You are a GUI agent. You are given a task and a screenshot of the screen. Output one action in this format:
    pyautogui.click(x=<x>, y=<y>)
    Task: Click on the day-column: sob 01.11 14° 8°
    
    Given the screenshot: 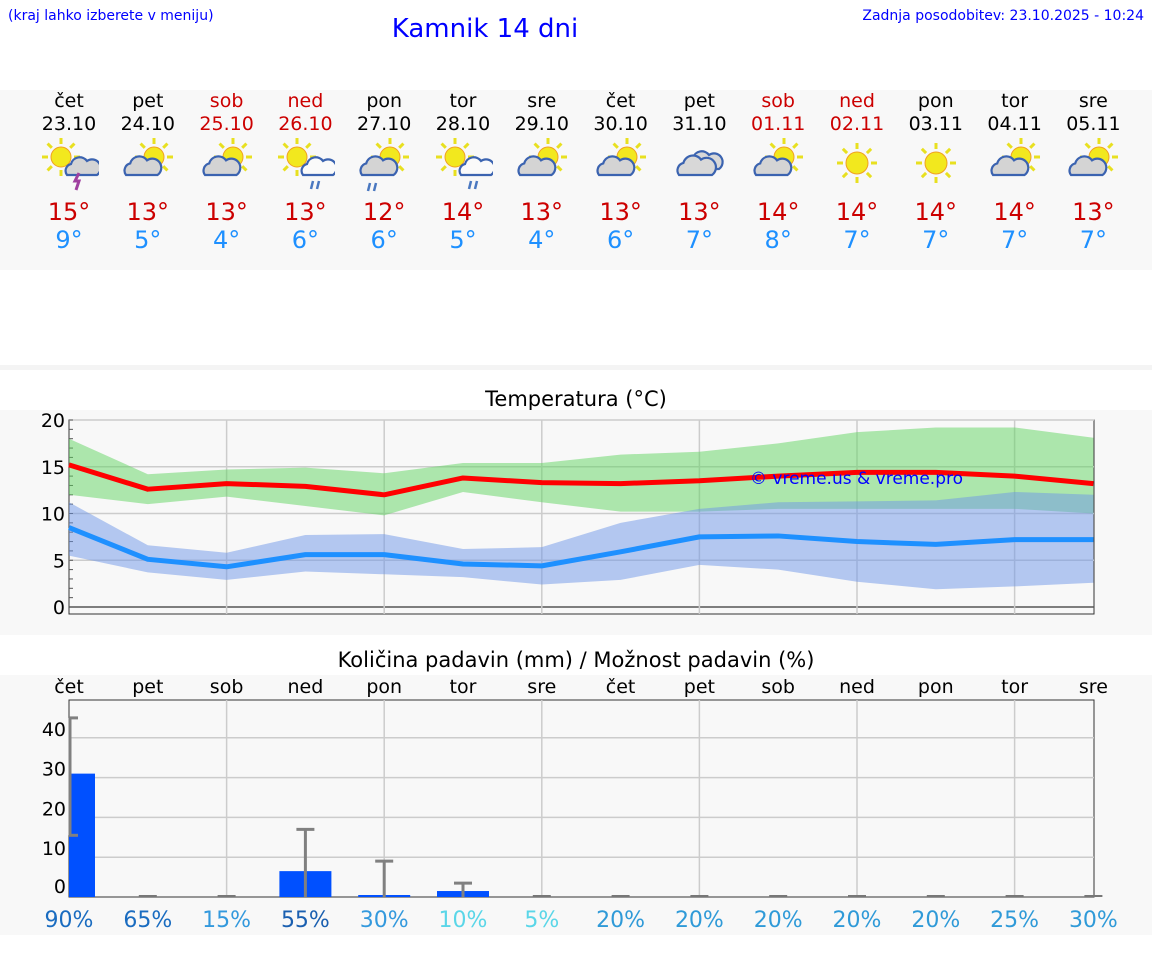 What is the action you would take?
    pyautogui.click(x=778, y=172)
    